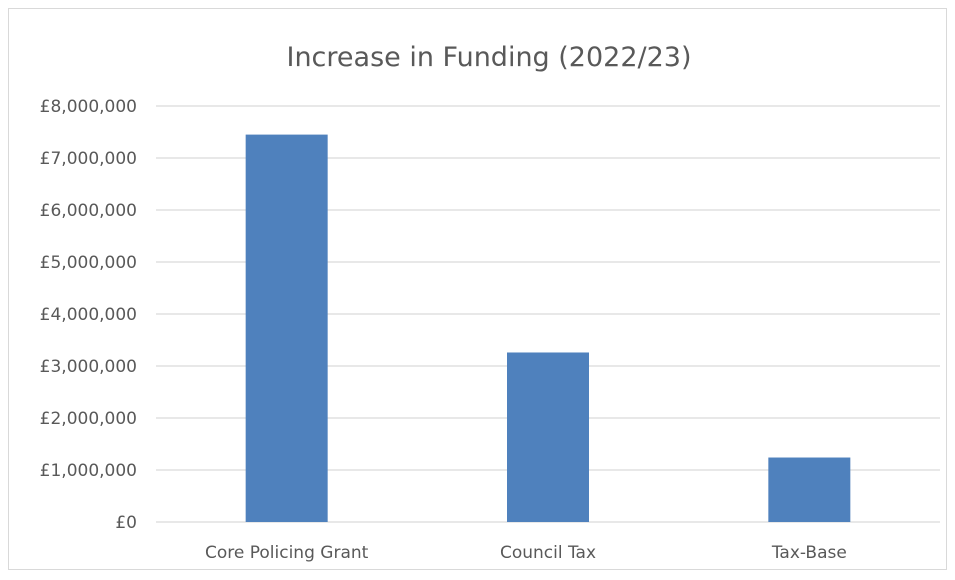 Image resolution: width=955 pixels, height=580 pixels. What do you see at coordinates (88, 471) in the screenshot?
I see `y-tick-label-1: £1,000,000` at bounding box center [88, 471].